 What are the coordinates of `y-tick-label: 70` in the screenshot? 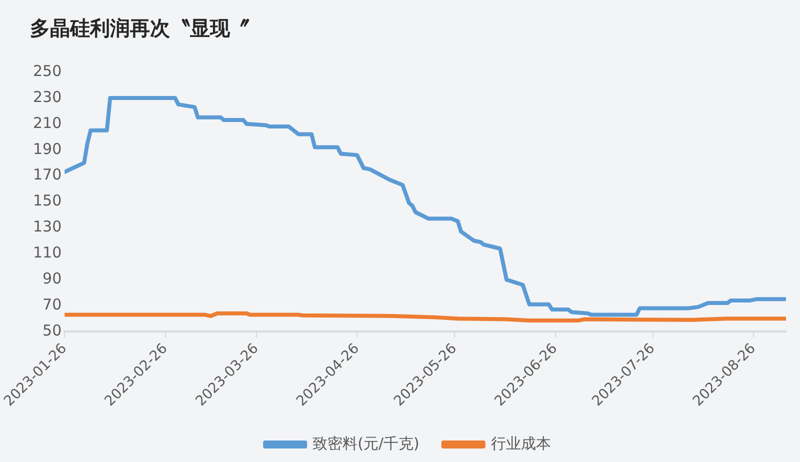 It's located at (52, 305).